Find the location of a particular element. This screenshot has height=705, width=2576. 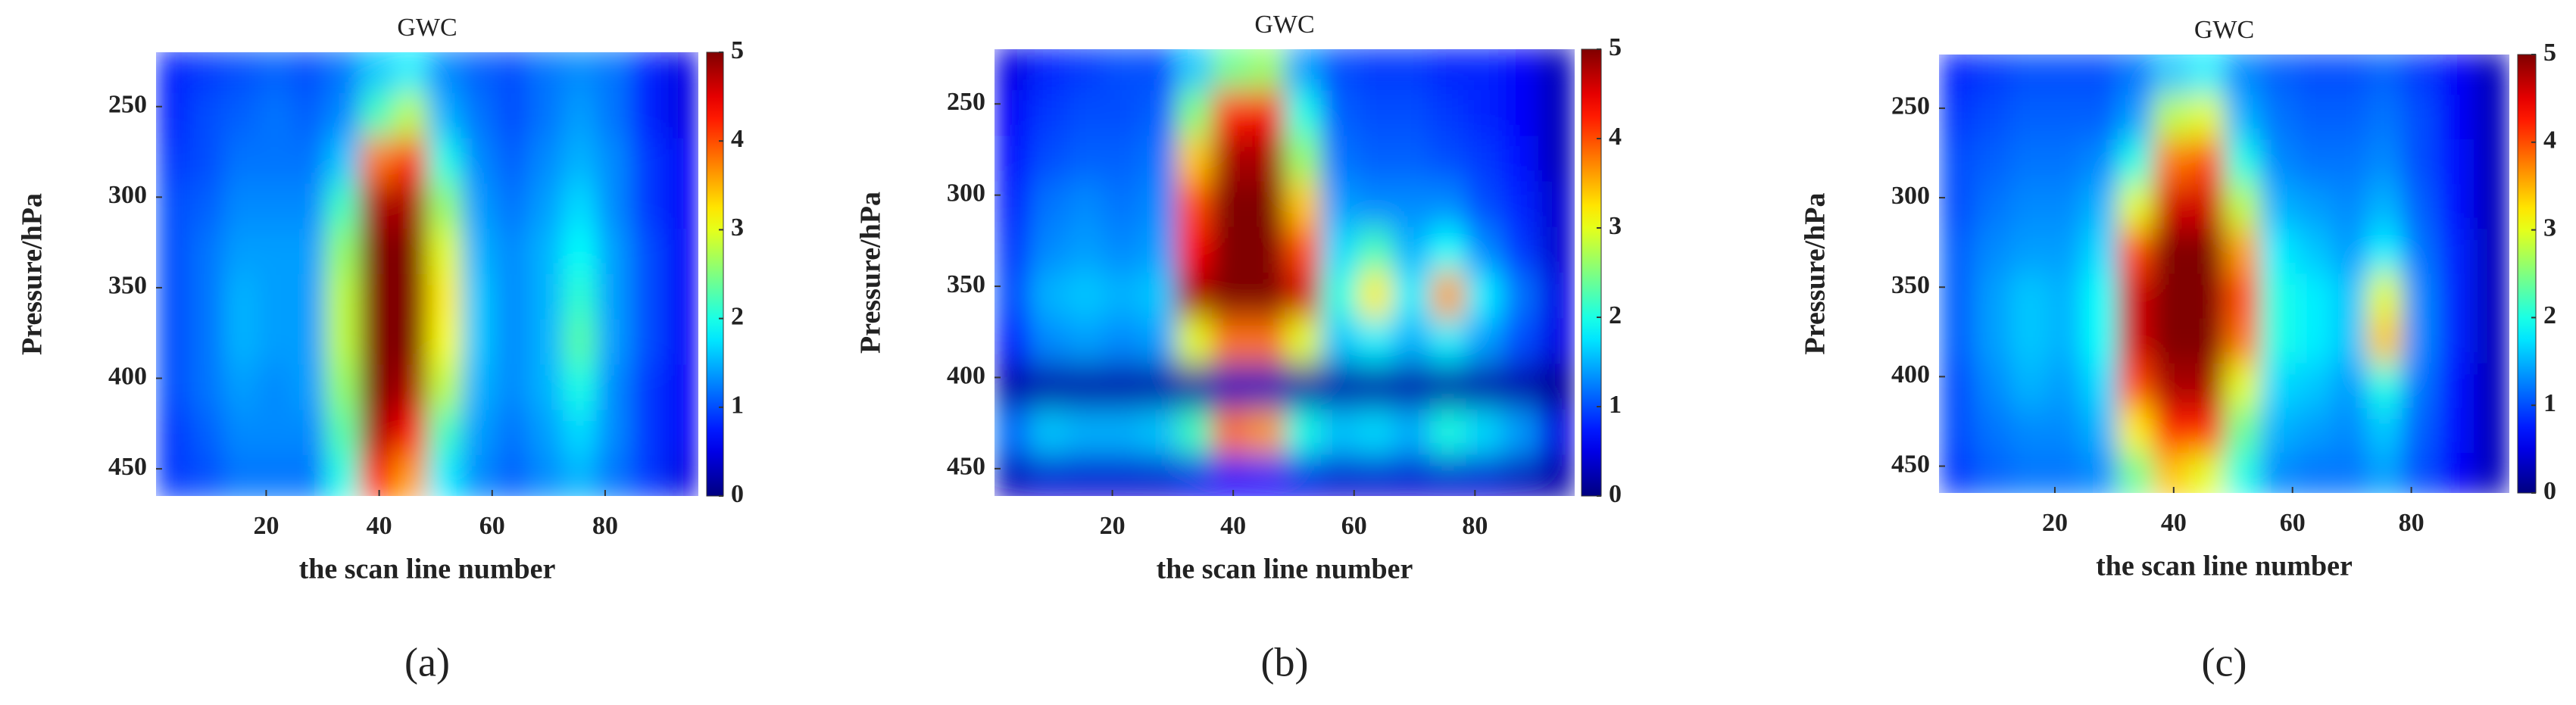

y-axis-label: Pressure/hPa is located at coordinates (1816, 274).